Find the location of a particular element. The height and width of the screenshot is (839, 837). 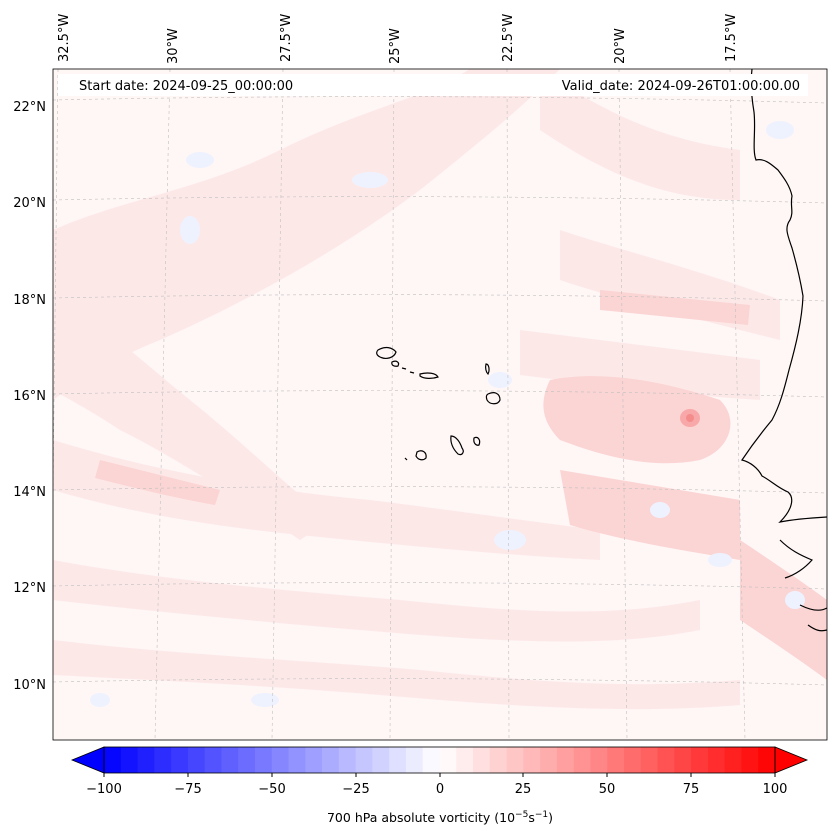

island-brava is located at coordinates (406, 459).